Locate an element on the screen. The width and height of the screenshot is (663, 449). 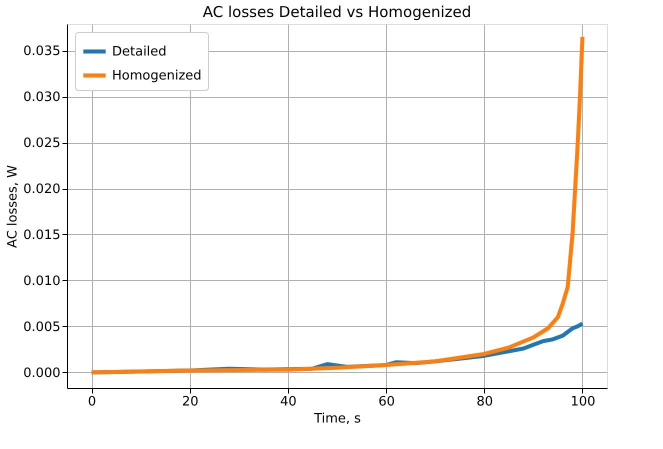
y-tick-label: 0.000 is located at coordinates (41, 373).